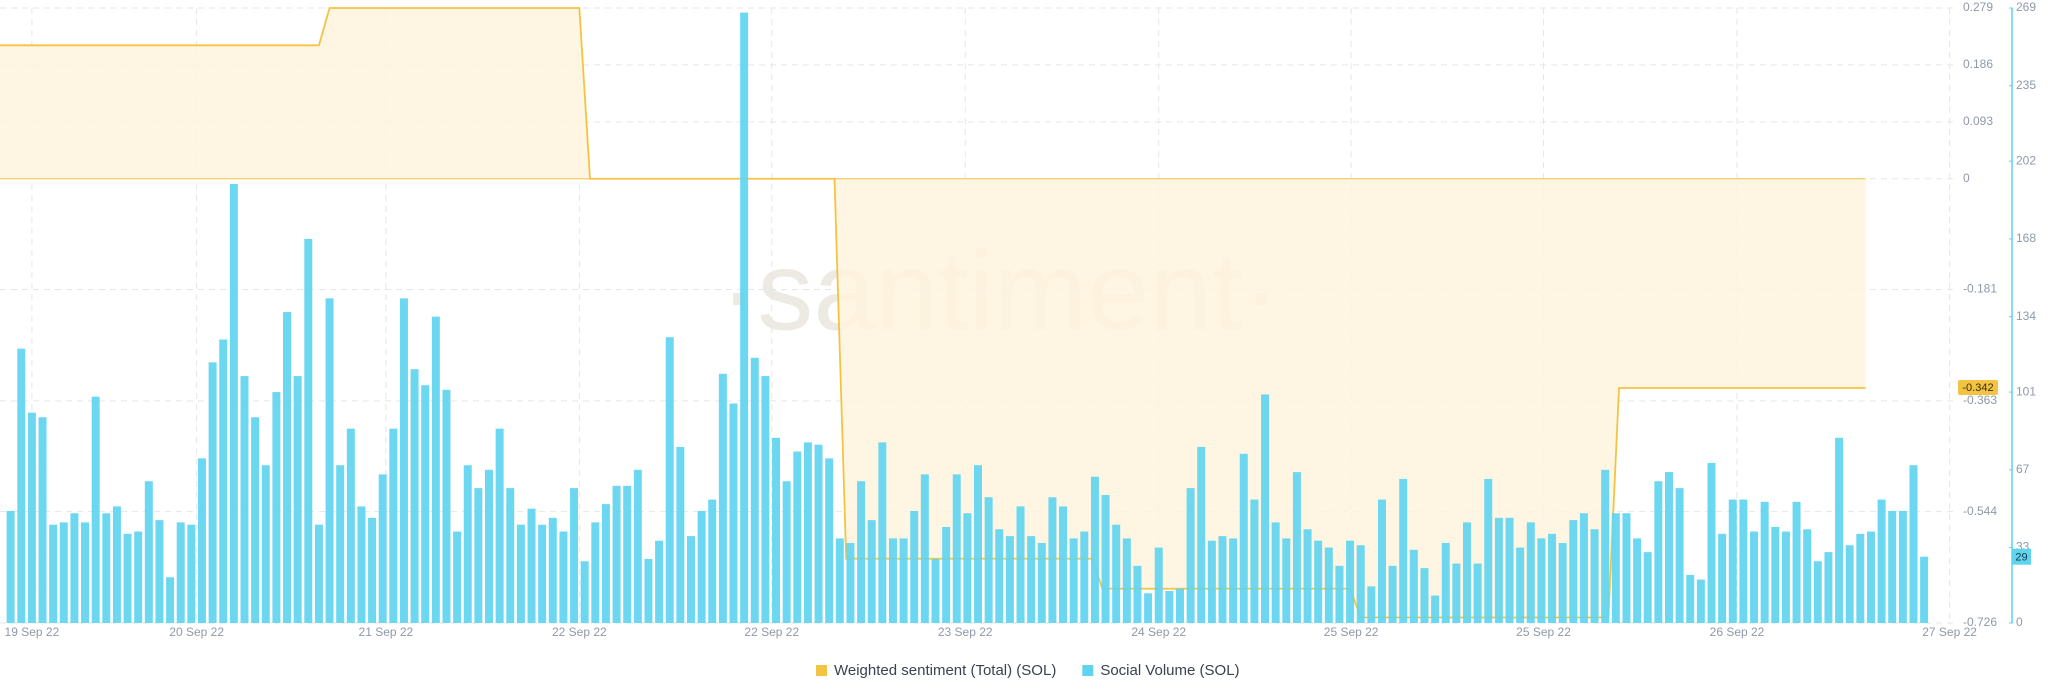  Describe the element at coordinates (1980, 511) in the screenshot. I see `y-tick-label: -0.544` at that location.